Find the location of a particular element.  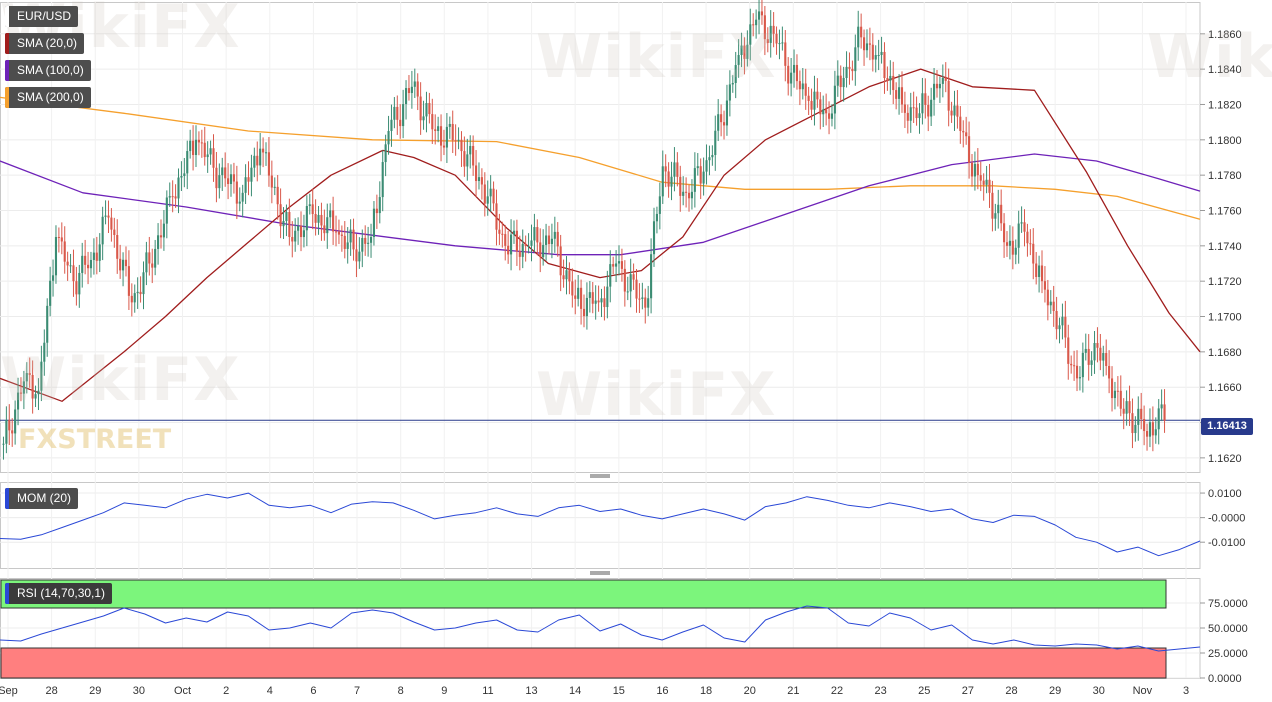

y-tick-label: 1.1760 is located at coordinates (1225, 211).